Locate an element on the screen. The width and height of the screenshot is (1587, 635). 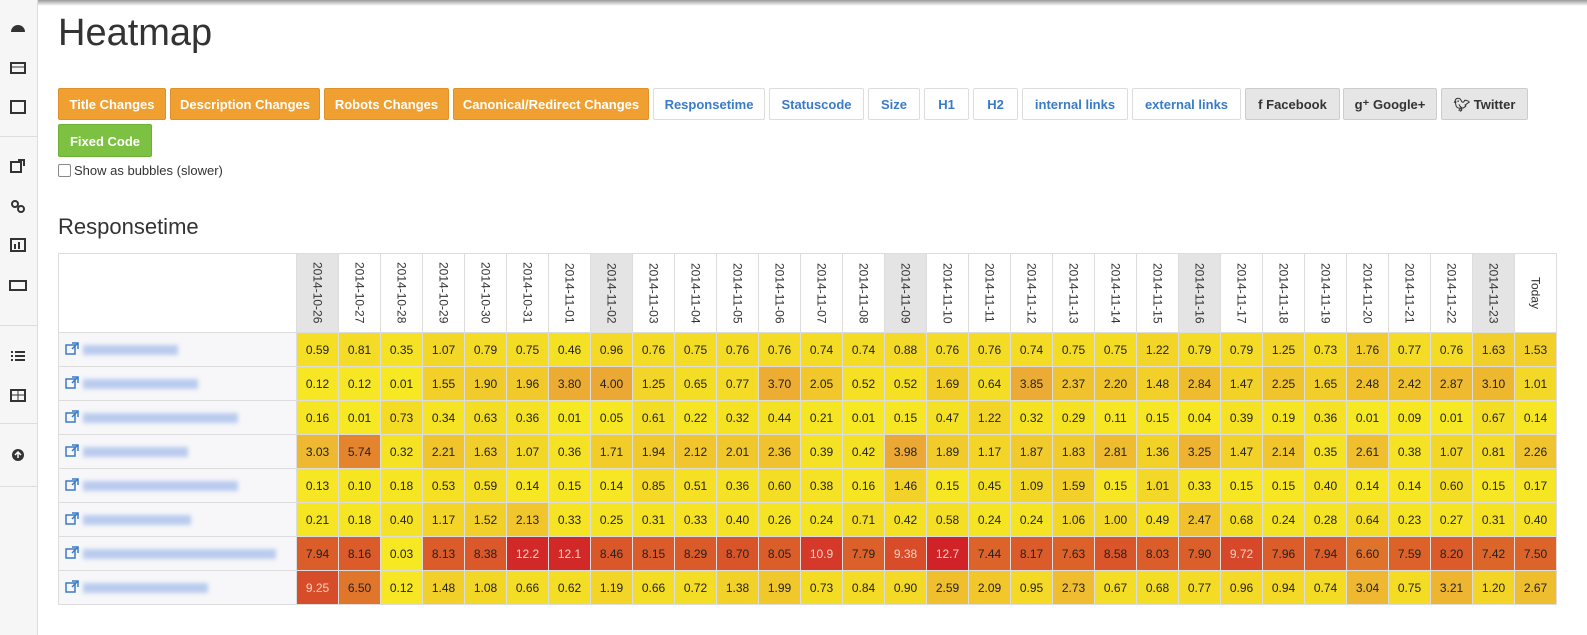
bullet-list-icon is located at coordinates (18, 356).